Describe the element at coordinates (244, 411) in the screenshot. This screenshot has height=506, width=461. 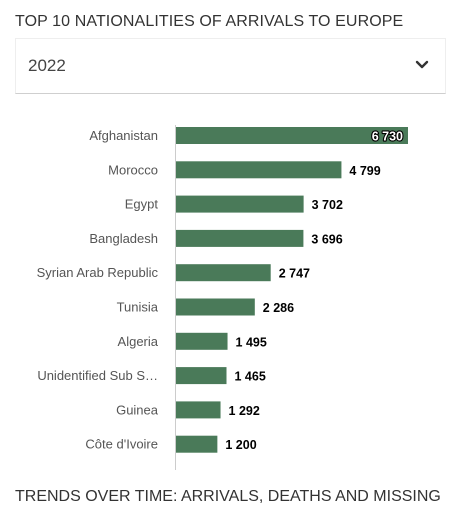
I see `value-label: 1 292` at that location.